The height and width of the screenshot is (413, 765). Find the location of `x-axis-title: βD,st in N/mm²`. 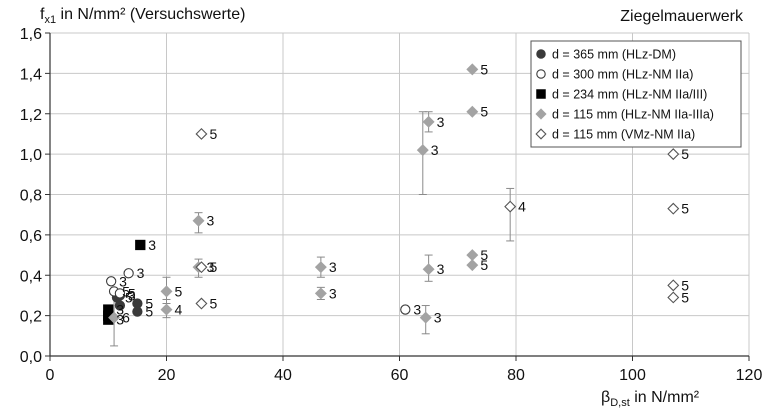

x-axis-title: βD,st in N/mm² is located at coordinates (650, 399).